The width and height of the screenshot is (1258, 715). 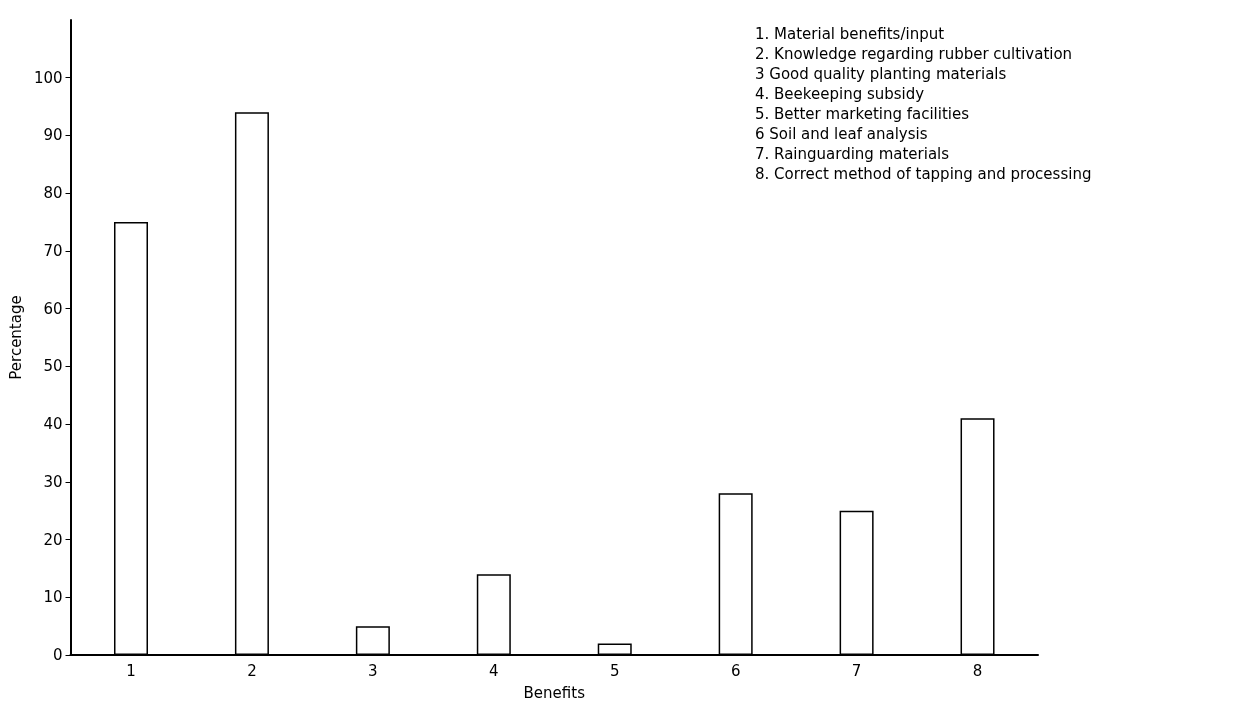 I want to click on annotation: 6 Soil and leaf analysis, so click(x=841, y=133).